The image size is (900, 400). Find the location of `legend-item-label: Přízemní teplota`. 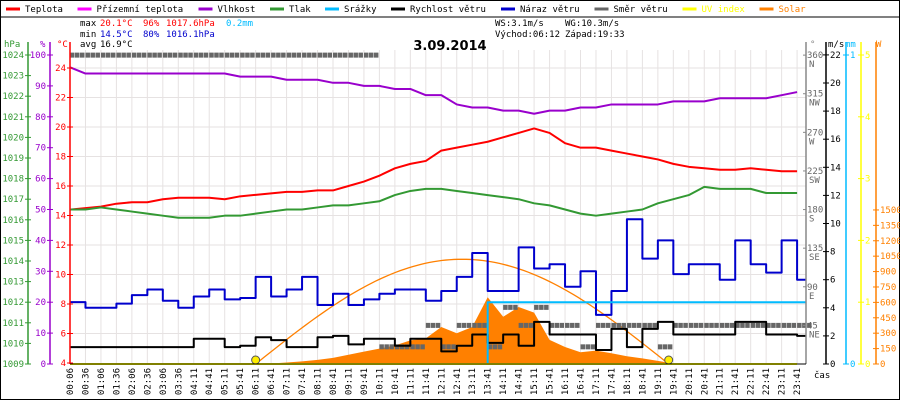

legend-item-label: Přízemní teplota is located at coordinates (140, 10).